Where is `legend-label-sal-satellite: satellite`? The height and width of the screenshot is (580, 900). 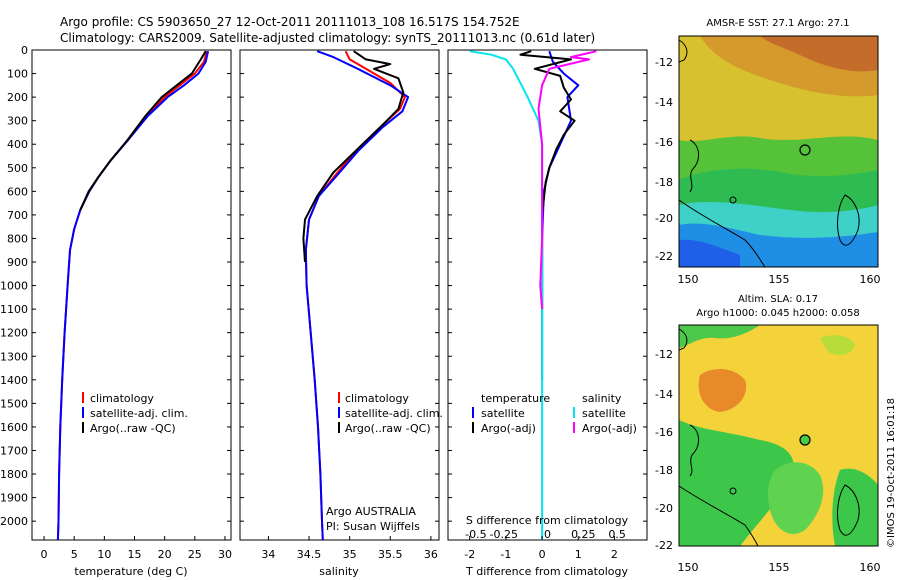
legend-label-sal-satellite: satellite is located at coordinates (604, 413).